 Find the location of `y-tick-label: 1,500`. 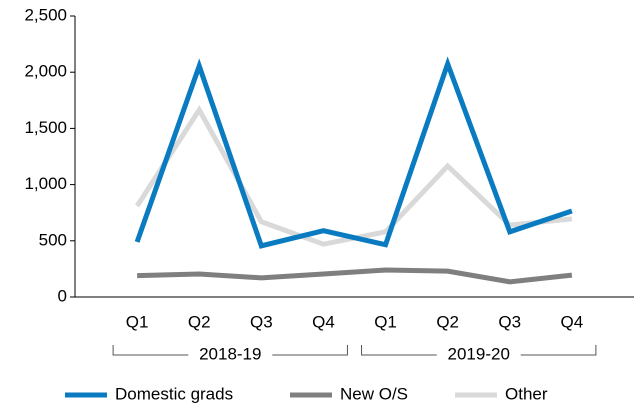

y-tick-label: 1,500 is located at coordinates (45, 127).